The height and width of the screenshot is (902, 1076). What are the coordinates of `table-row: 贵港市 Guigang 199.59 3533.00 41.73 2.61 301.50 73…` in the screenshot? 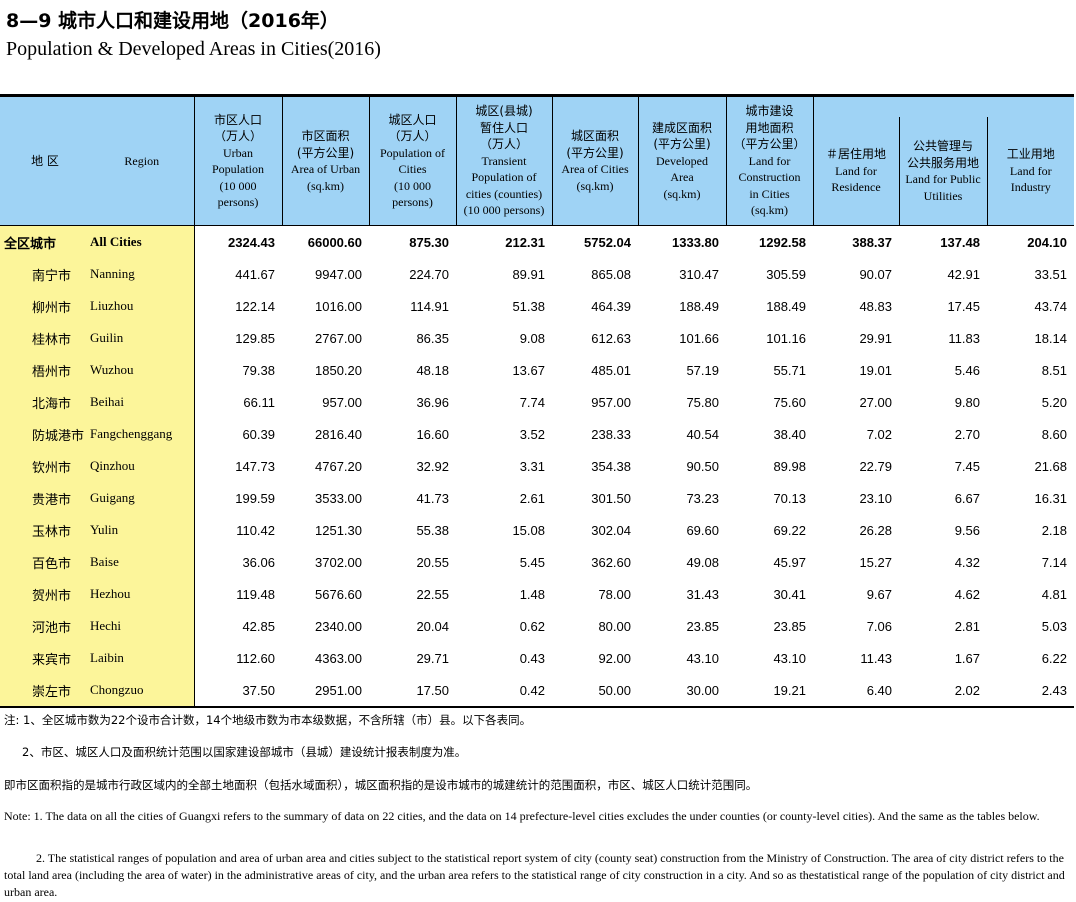 It's located at (537, 498).